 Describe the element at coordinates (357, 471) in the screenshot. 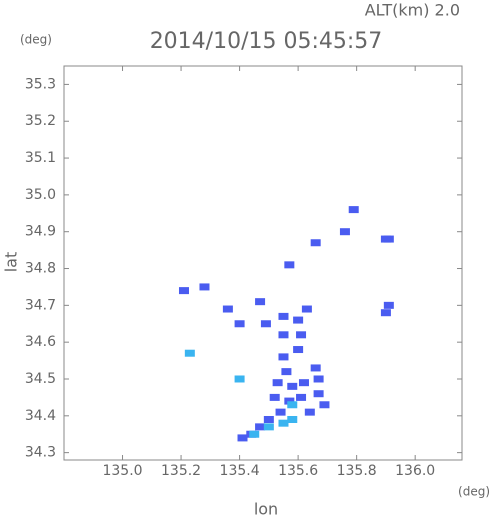

I see `x-tick-label: 135.8` at that location.